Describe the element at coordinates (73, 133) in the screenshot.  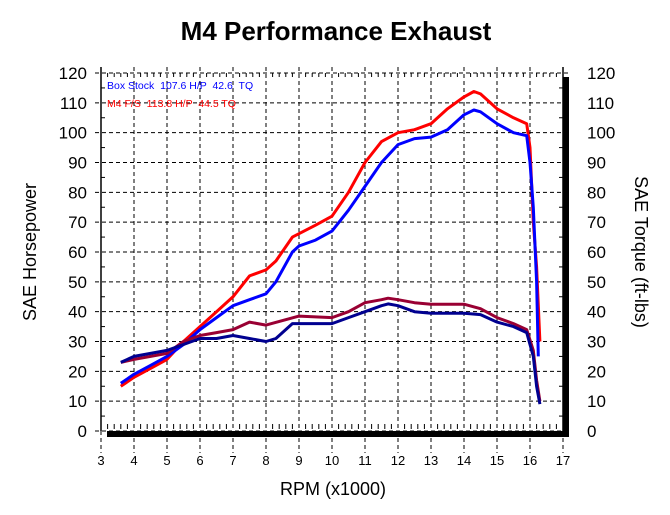
I see `y-tick-label-left: 100` at that location.